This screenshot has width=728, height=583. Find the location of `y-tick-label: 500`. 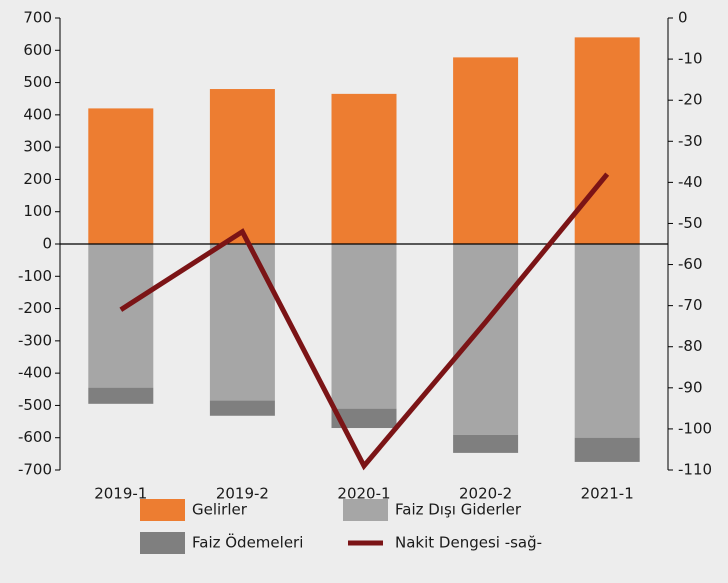

y-tick-label: 500 is located at coordinates (37, 82).